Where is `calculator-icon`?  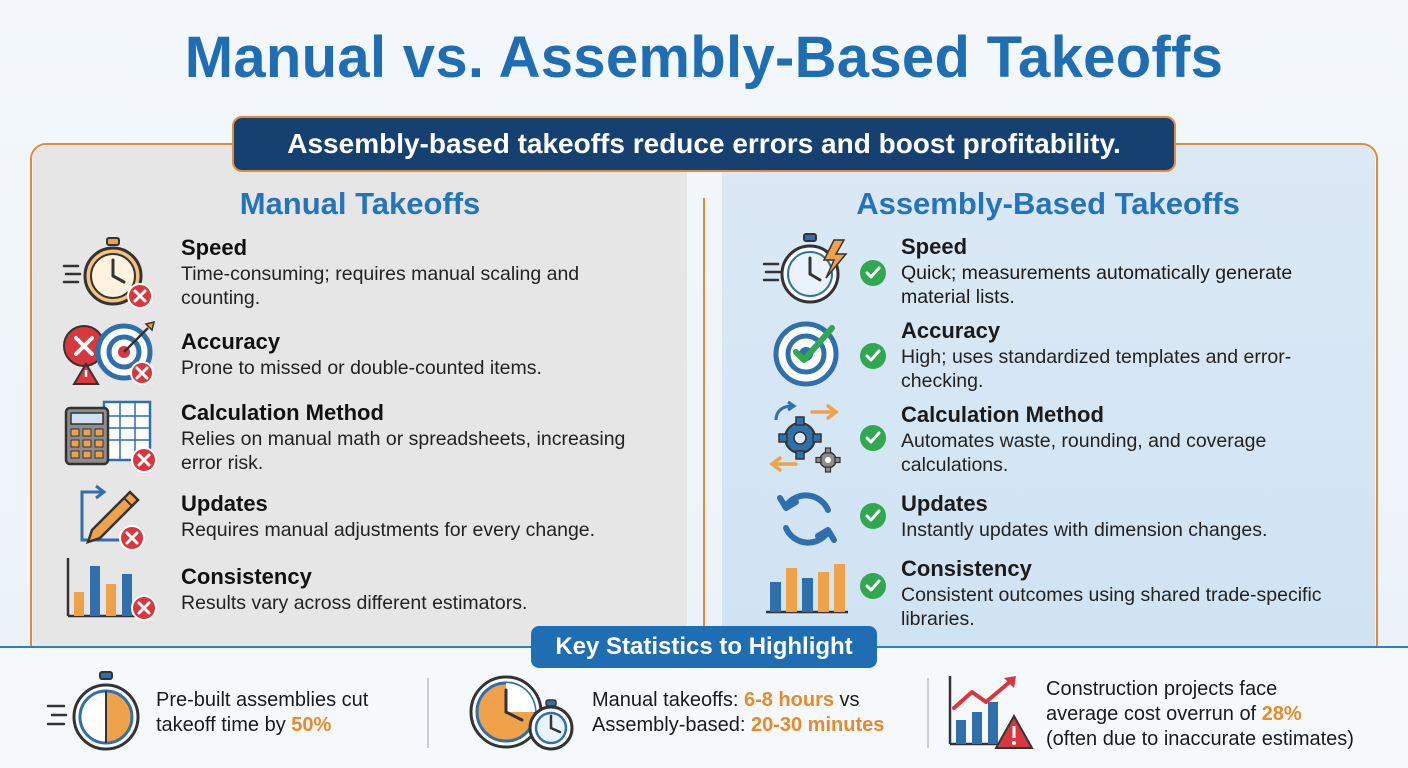 calculator-icon is located at coordinates (110, 436).